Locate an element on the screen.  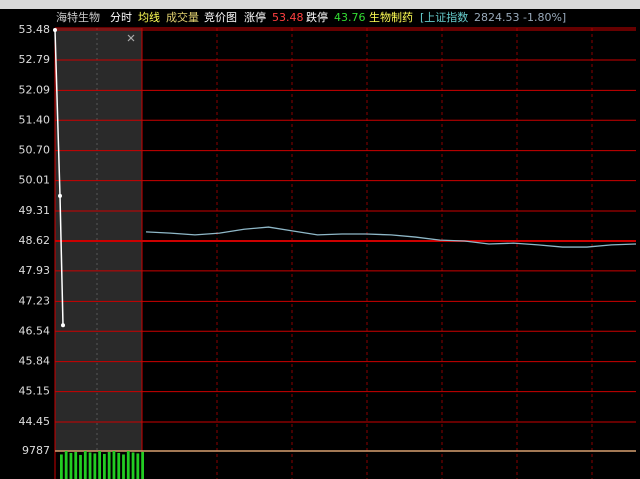
y-tick-label: 50.01 is located at coordinates (35, 180).